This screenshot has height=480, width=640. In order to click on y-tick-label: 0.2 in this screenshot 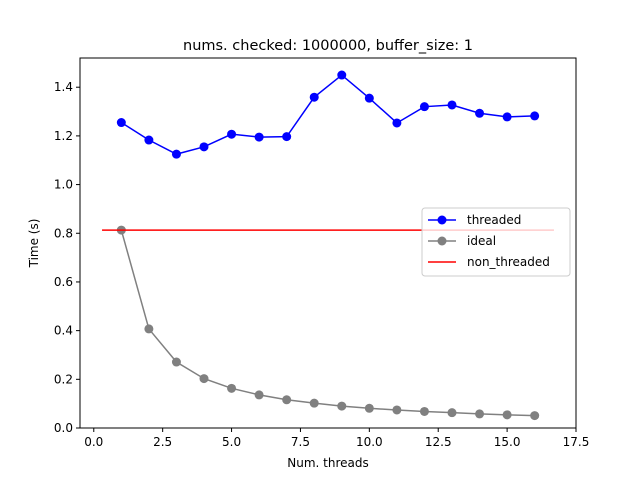, I will do `click(63, 379)`.